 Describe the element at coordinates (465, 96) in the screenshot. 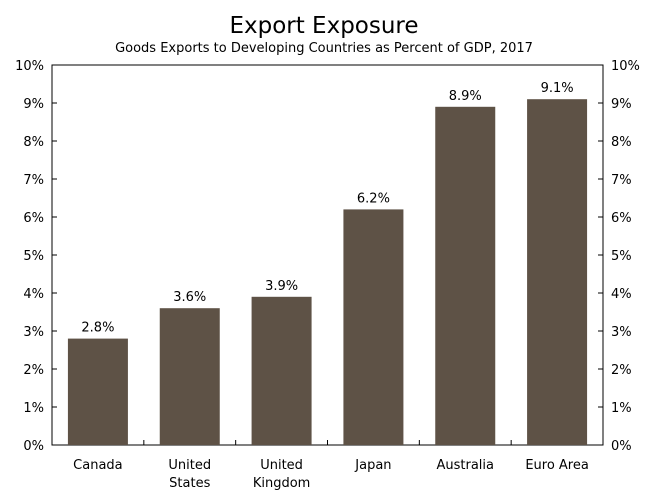

I see `data-label: 8.9%` at that location.